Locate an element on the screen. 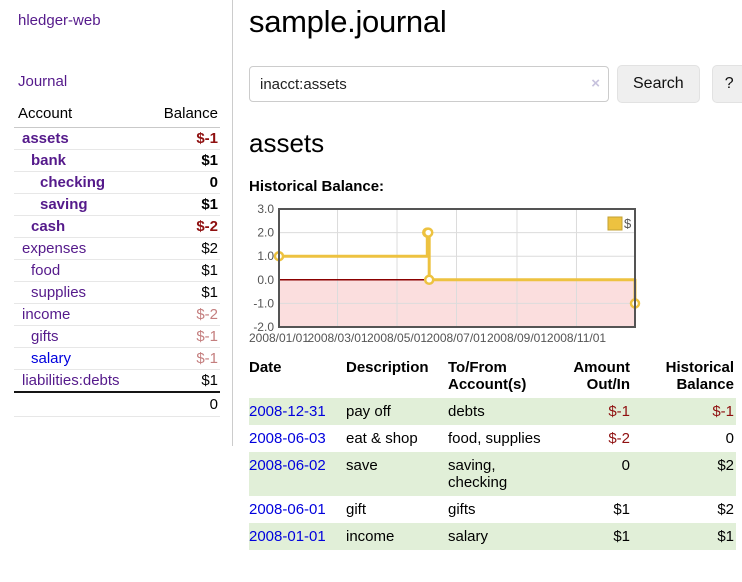 The width and height of the screenshot is (742, 582). amount-cell: 0 is located at coordinates (592, 474).